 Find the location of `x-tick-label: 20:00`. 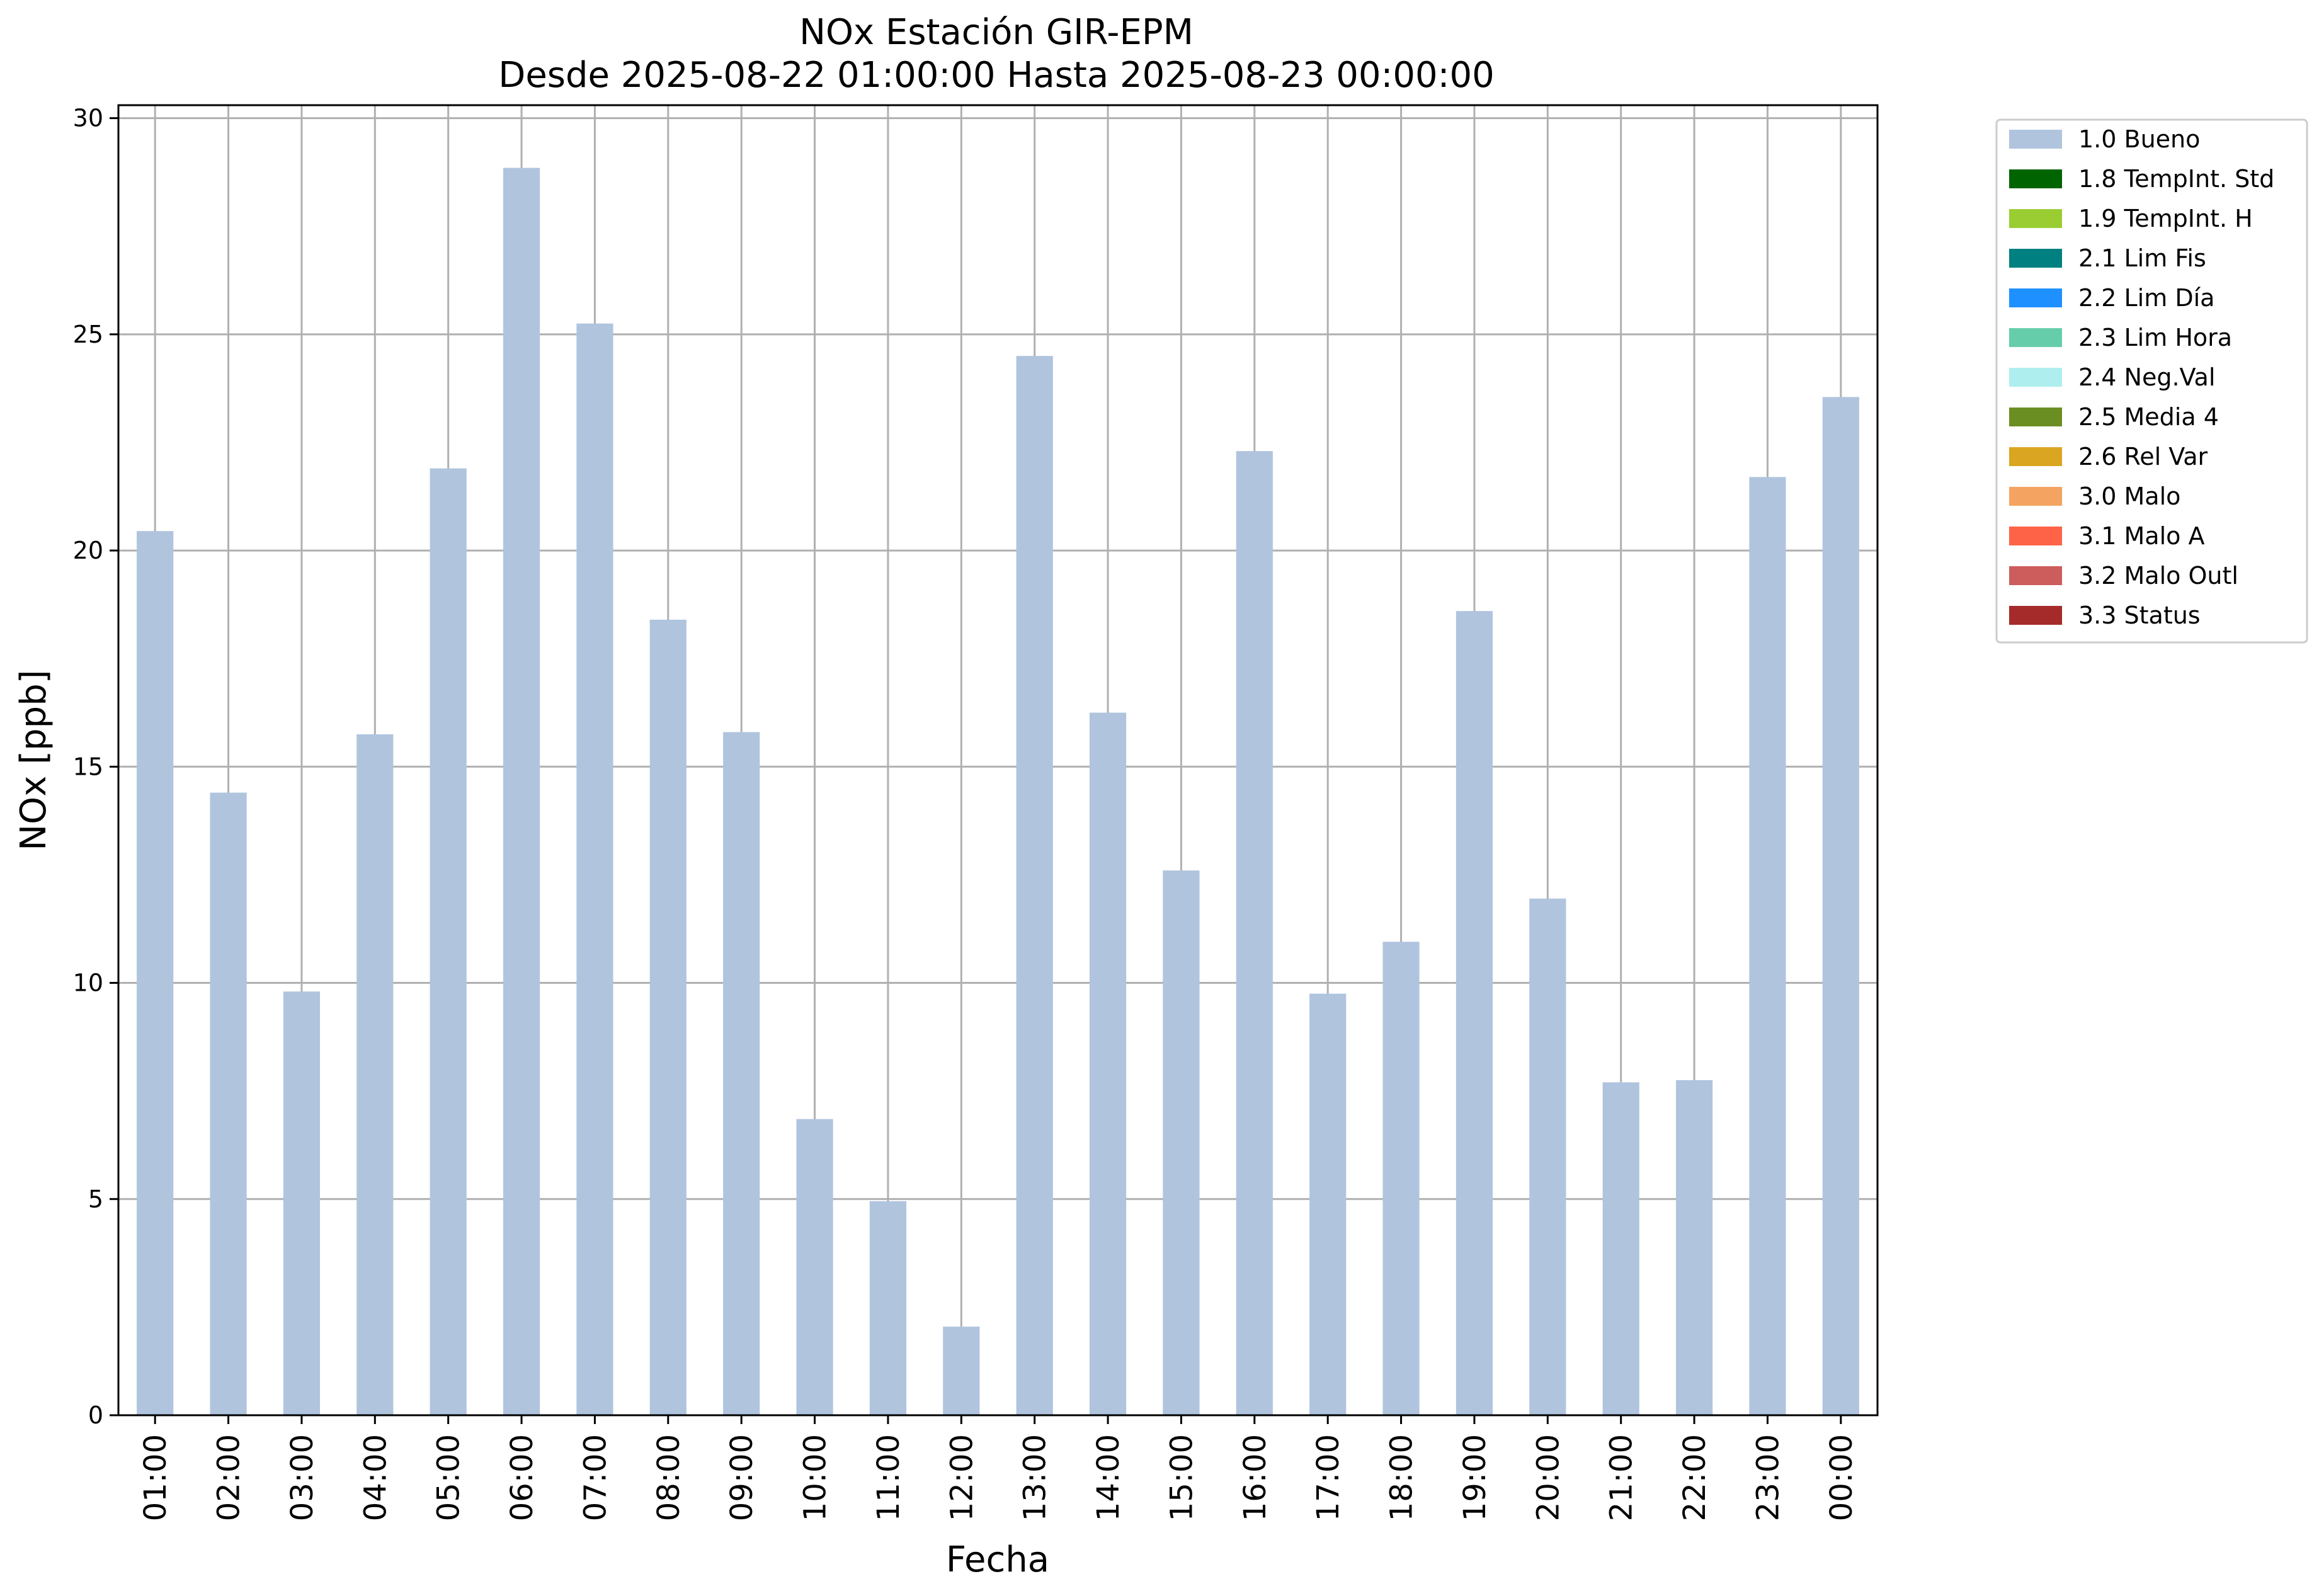

x-tick-label: 20:00 is located at coordinates (1548, 1477).